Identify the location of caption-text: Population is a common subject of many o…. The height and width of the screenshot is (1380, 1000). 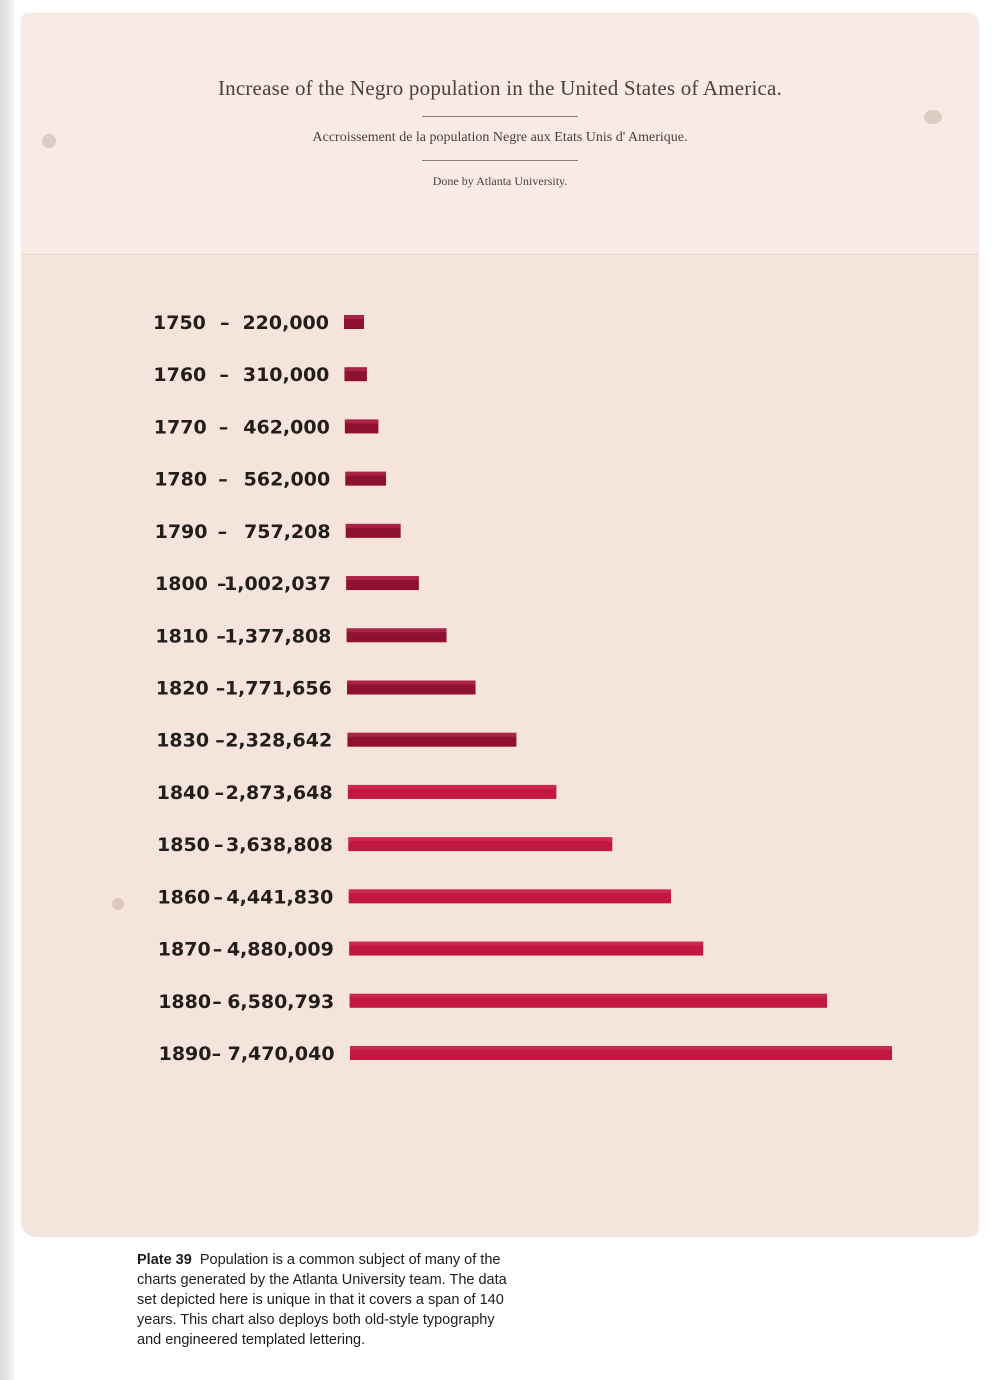
(322, 1300).